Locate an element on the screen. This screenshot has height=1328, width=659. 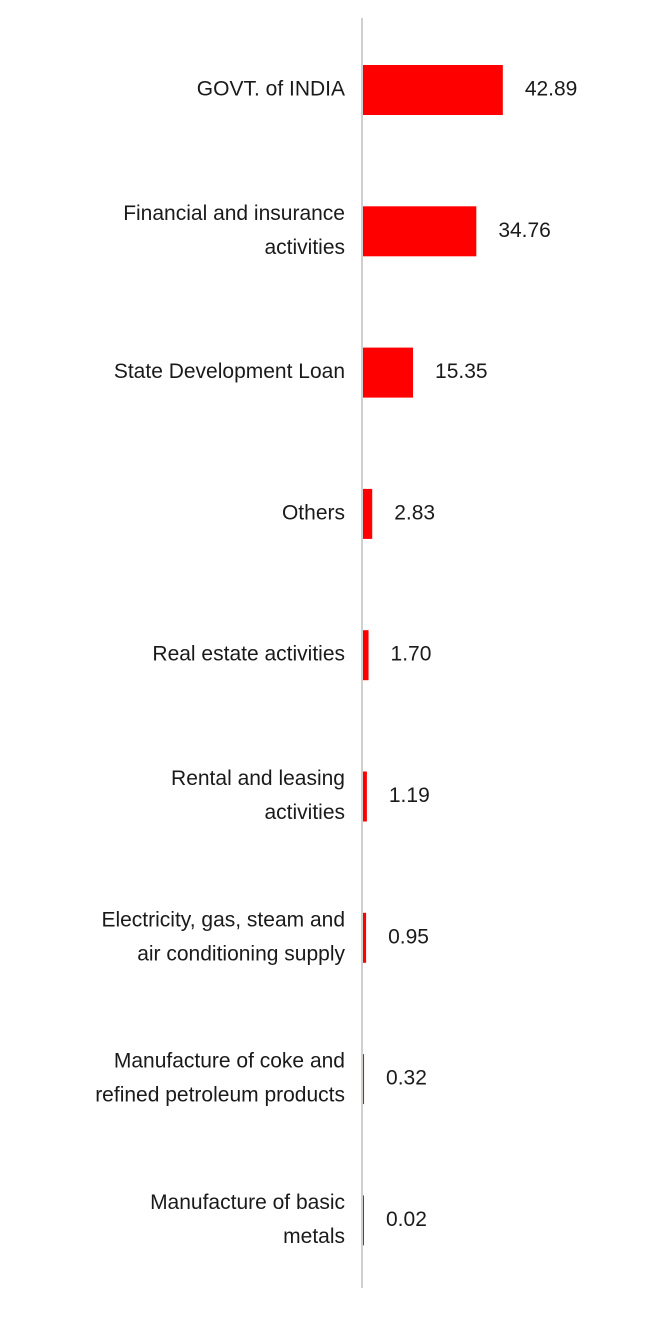
category-label-6-line-1: air conditioning supply is located at coordinates (241, 953).